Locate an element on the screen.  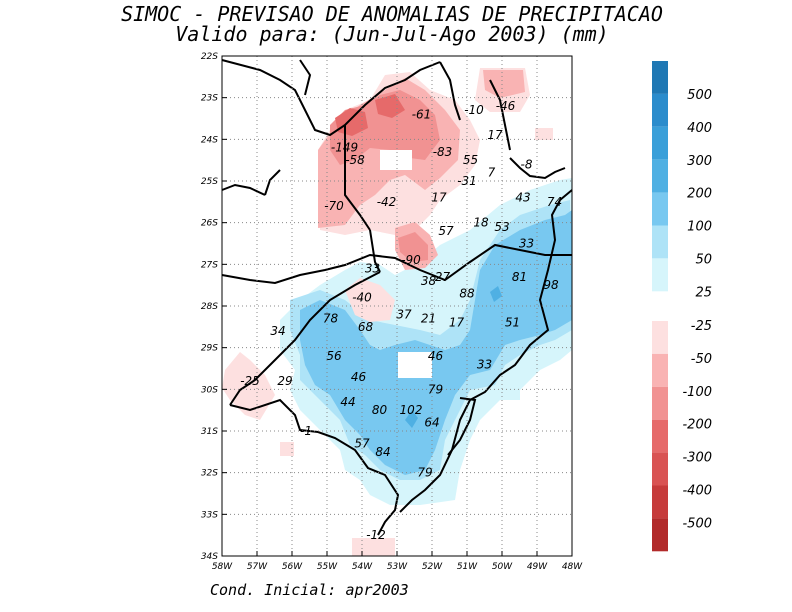
anomaly-value-label: 84 is located at coordinates (382, 452).